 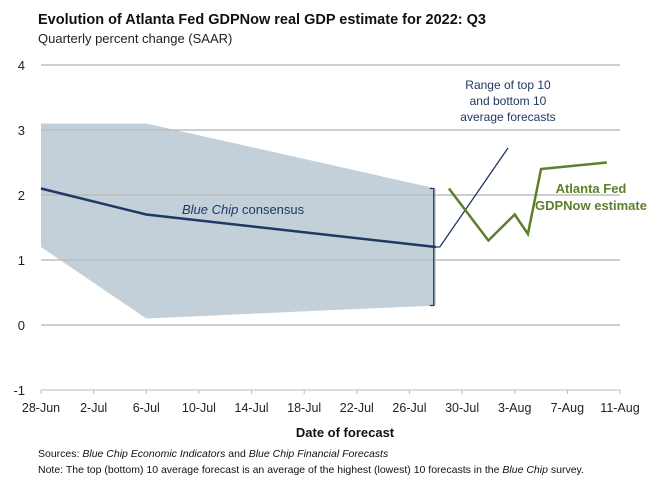 What do you see at coordinates (462, 408) in the screenshot?
I see `x-tick-label: 30-Jul` at bounding box center [462, 408].